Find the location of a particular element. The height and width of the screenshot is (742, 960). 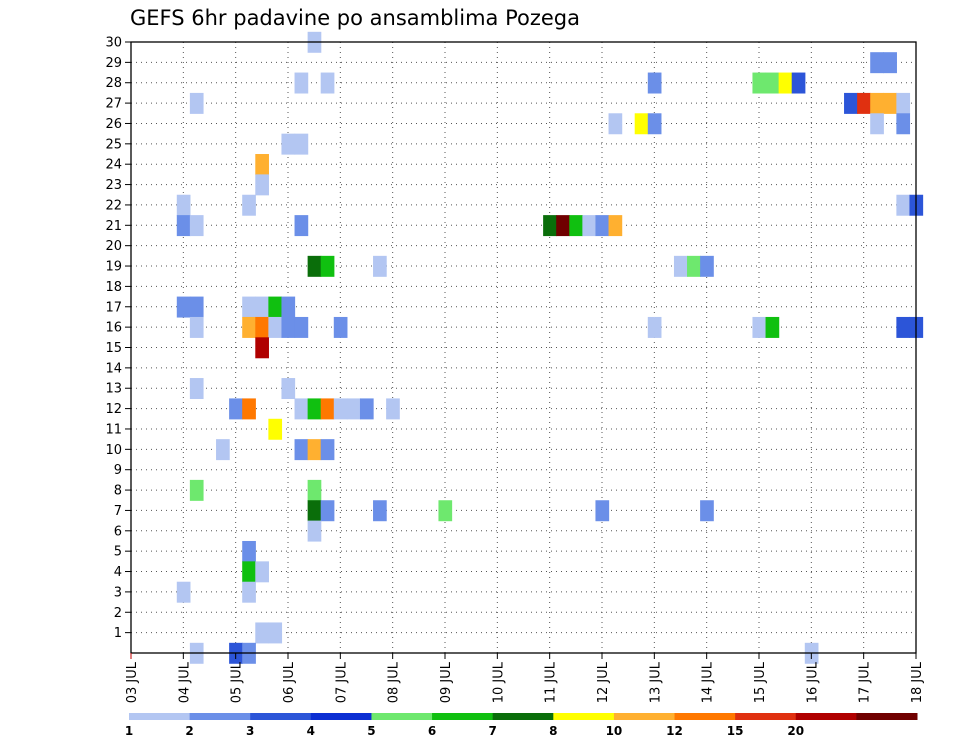

y-tick-label: 5 is located at coordinates (118, 552).